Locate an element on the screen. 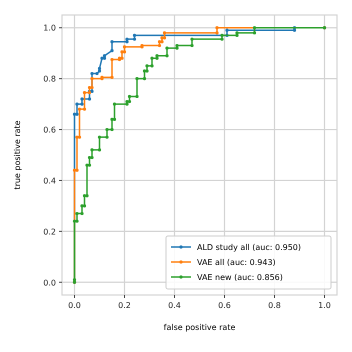 Image resolution: width=352 pixels, height=352 pixels. y-tick-label: 0.2 is located at coordinates (49, 231).